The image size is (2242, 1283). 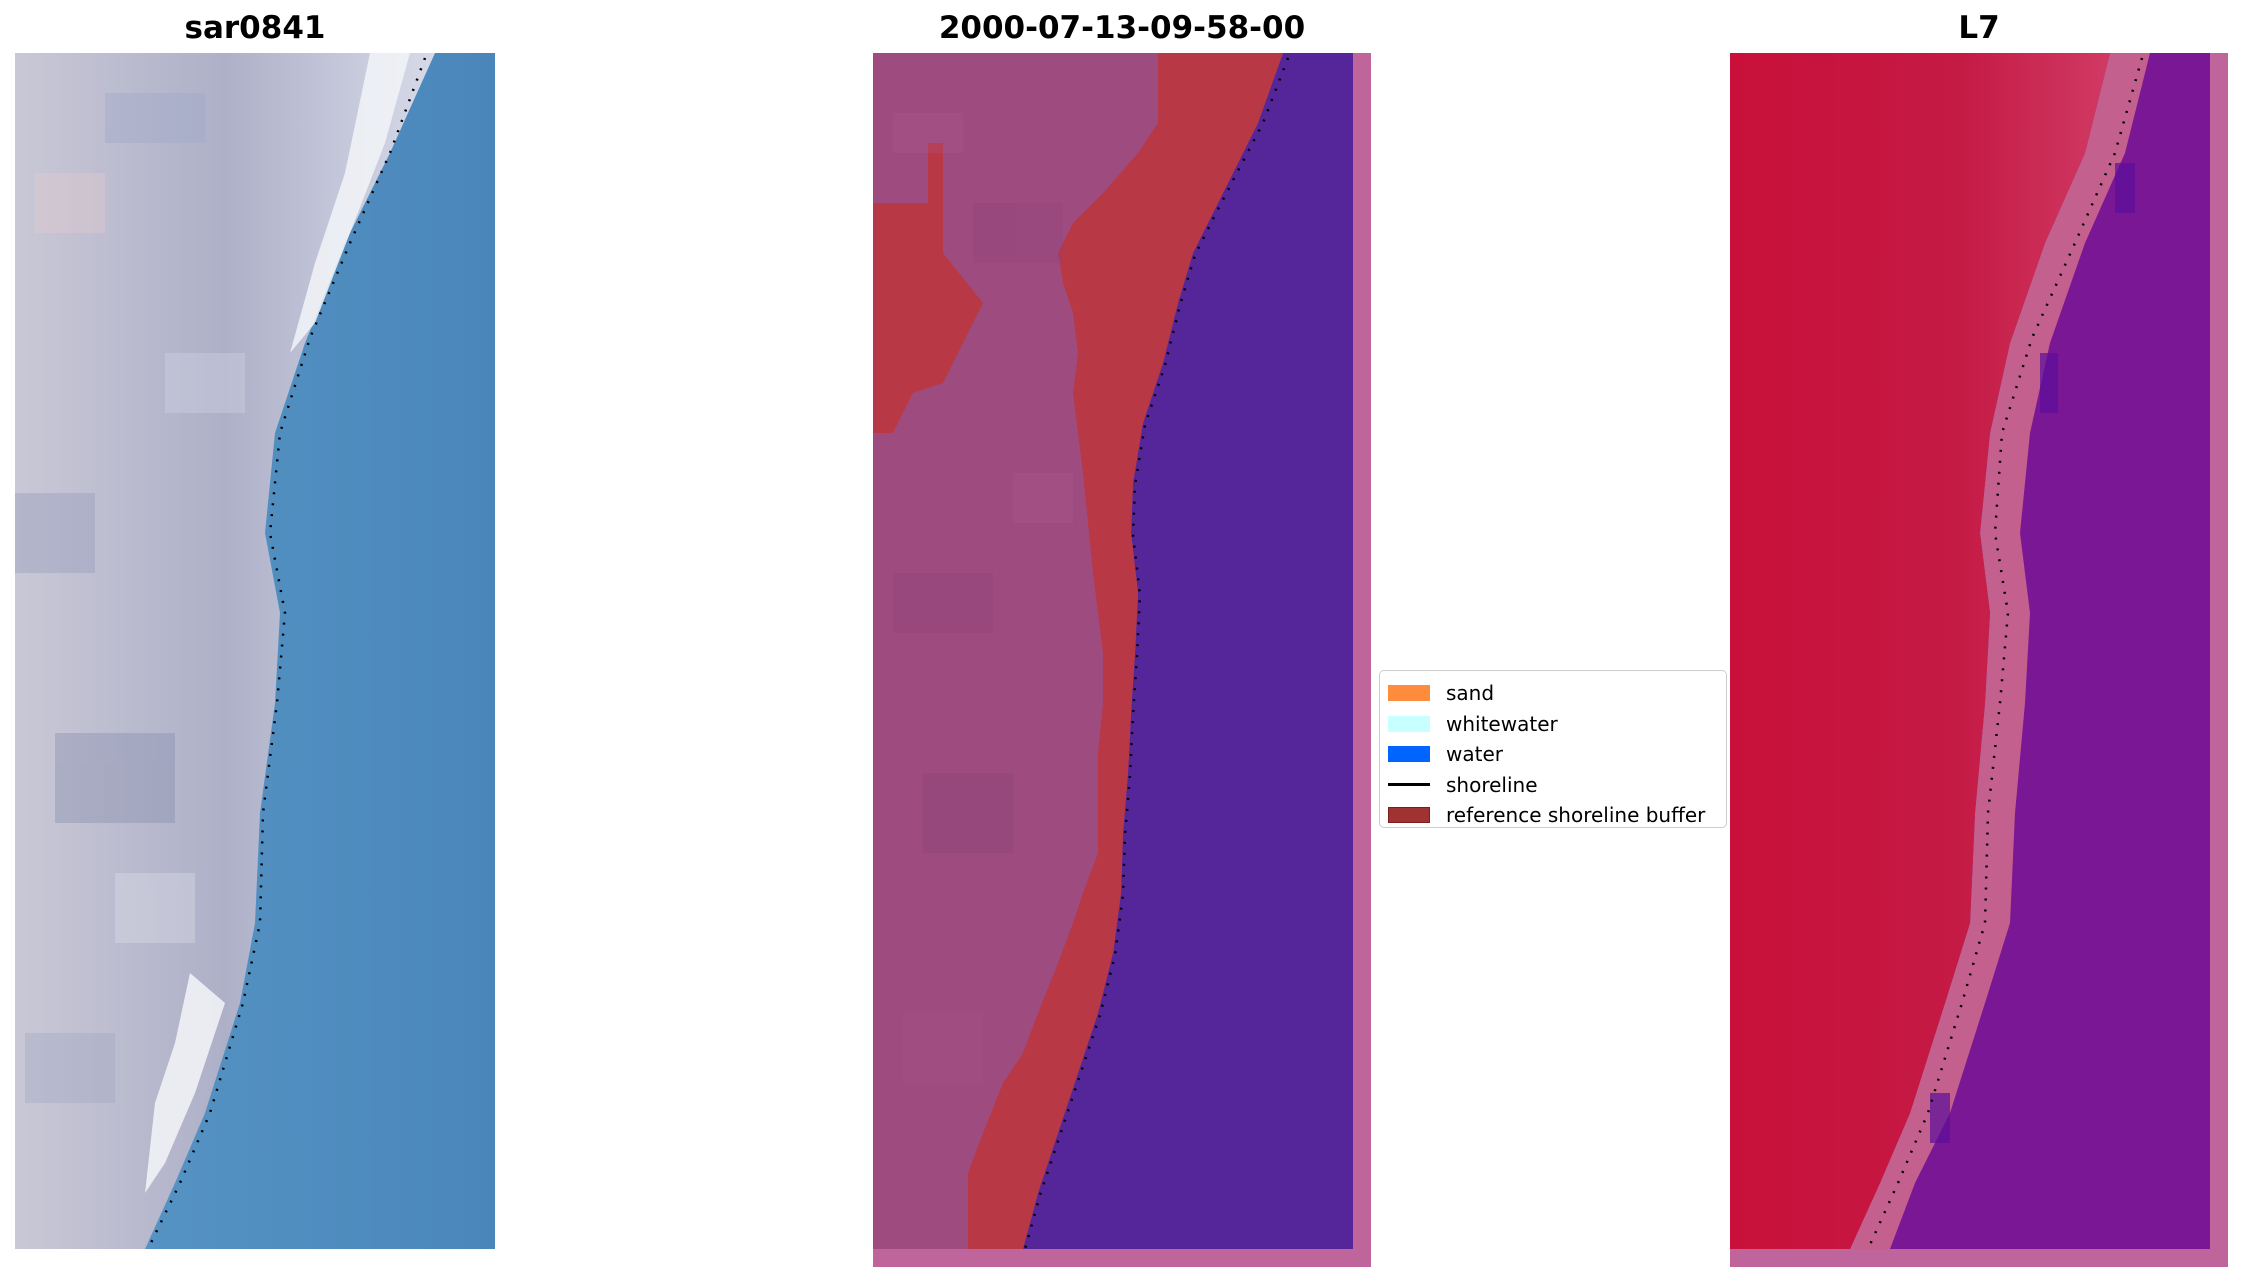 What do you see at coordinates (1470, 693) in the screenshot?
I see `legend-label: sand` at bounding box center [1470, 693].